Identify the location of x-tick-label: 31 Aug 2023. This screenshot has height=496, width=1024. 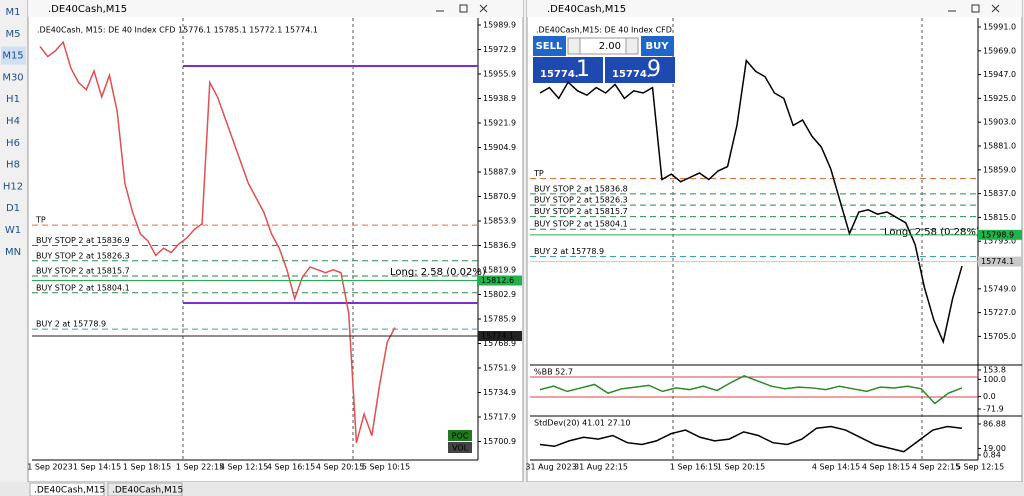
(550, 467).